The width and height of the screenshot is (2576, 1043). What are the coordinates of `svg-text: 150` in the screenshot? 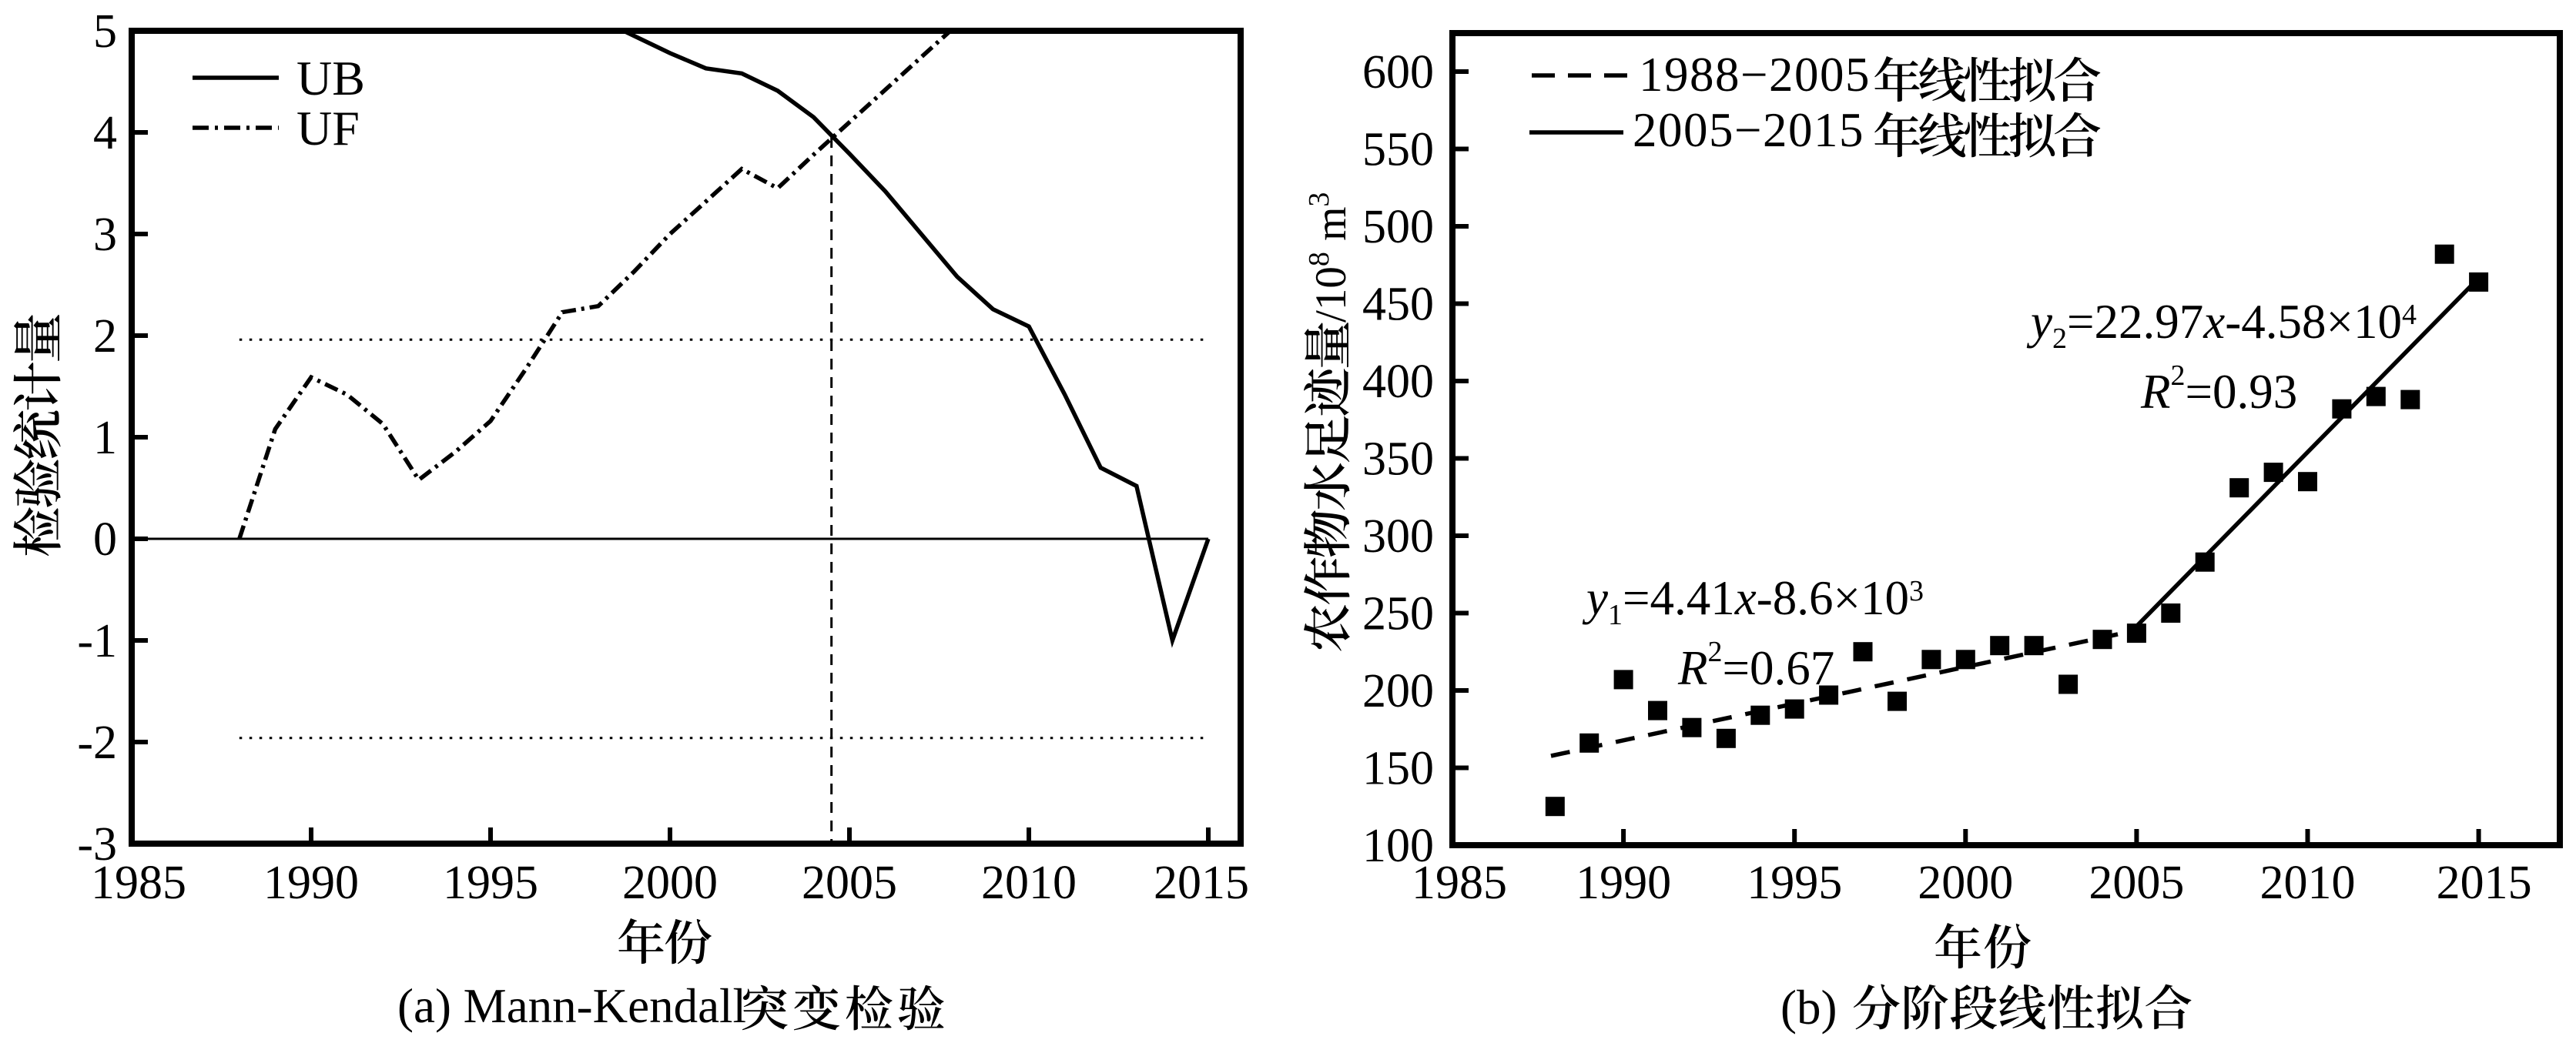 It's located at (1398, 769).